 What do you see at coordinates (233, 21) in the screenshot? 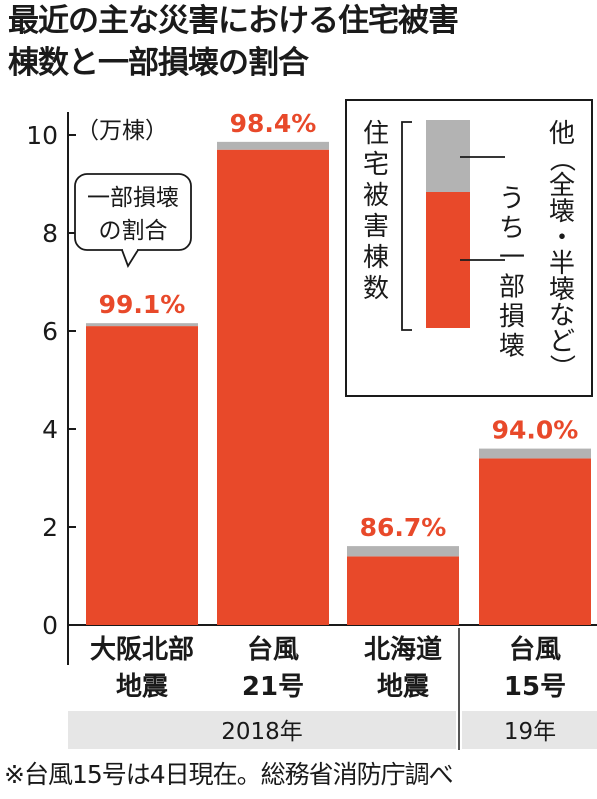
I see `chart-title-line1: 最近の主な災害における住宅被害` at bounding box center [233, 21].